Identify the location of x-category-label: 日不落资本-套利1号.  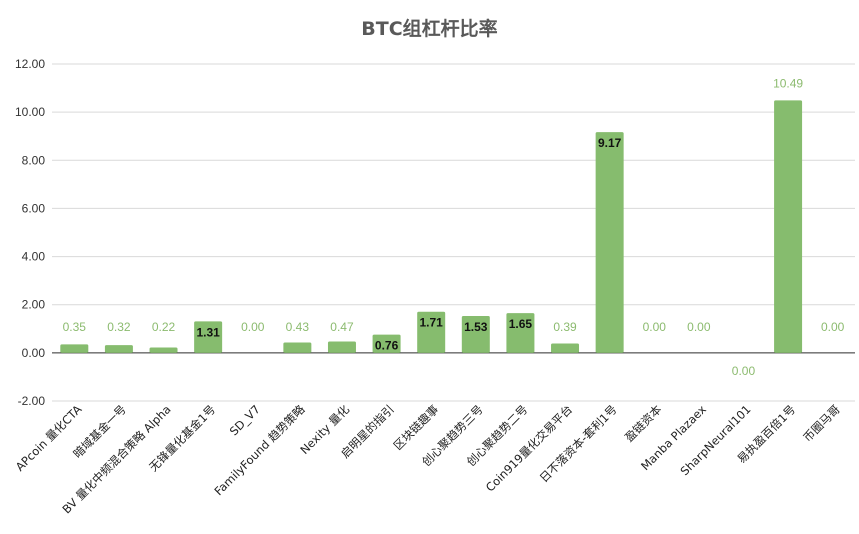
(578, 443).